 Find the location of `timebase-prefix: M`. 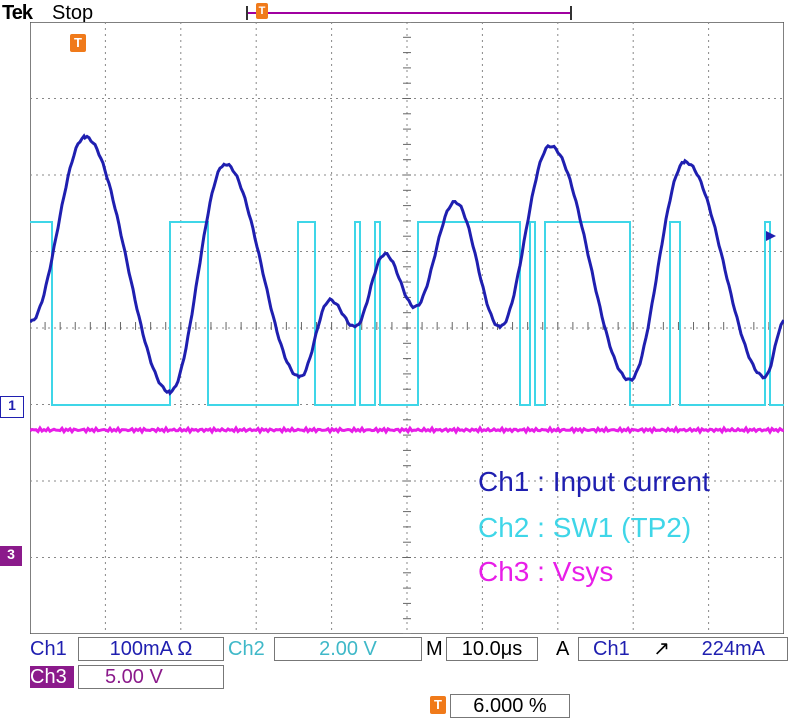

timebase-prefix: M is located at coordinates (434, 649).